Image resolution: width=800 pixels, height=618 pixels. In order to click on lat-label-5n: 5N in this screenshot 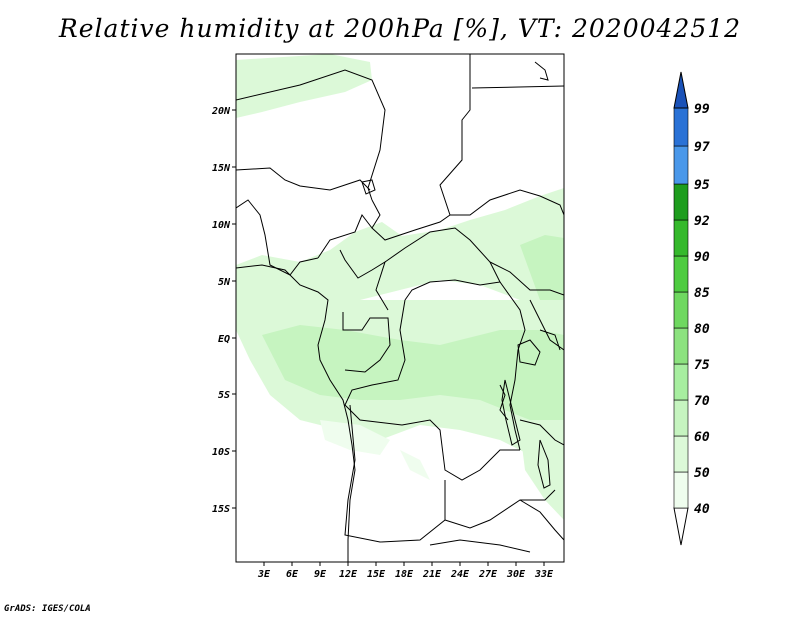, I will do `click(224, 282)`.